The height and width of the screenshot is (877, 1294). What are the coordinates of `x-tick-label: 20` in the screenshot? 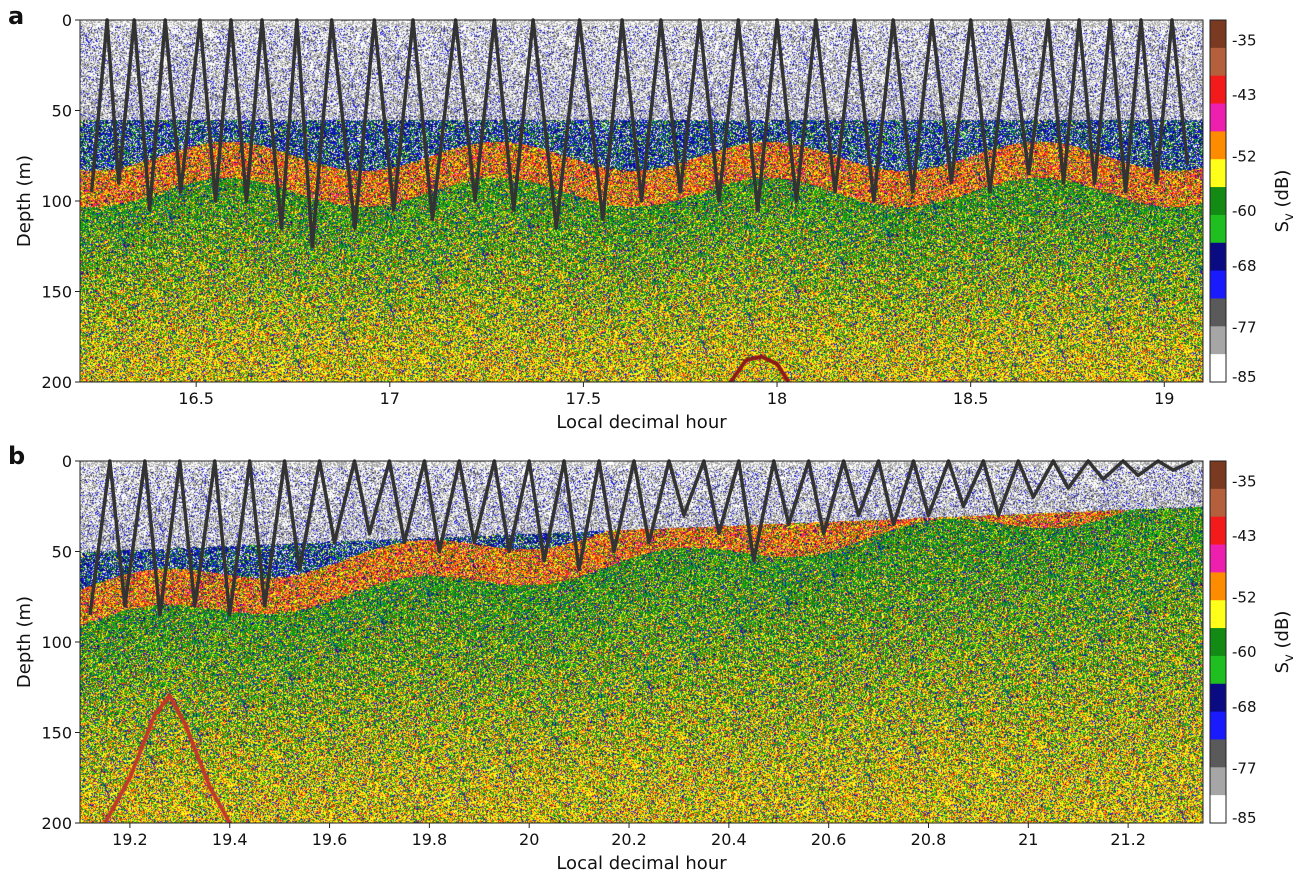 It's located at (529, 839).